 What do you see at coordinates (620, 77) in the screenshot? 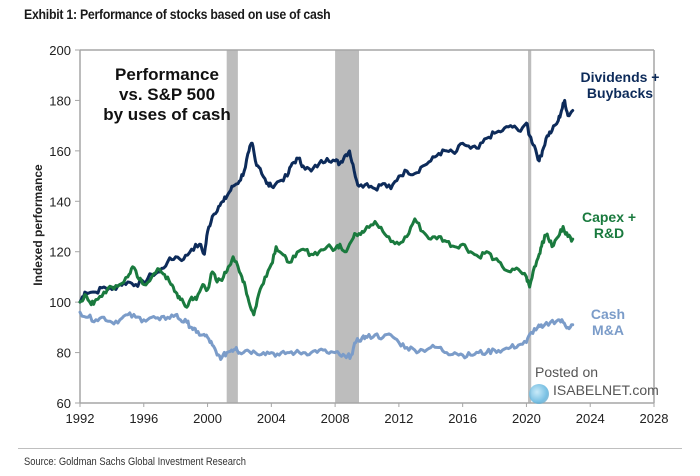
I see `series-label: Dividends +` at bounding box center [620, 77].